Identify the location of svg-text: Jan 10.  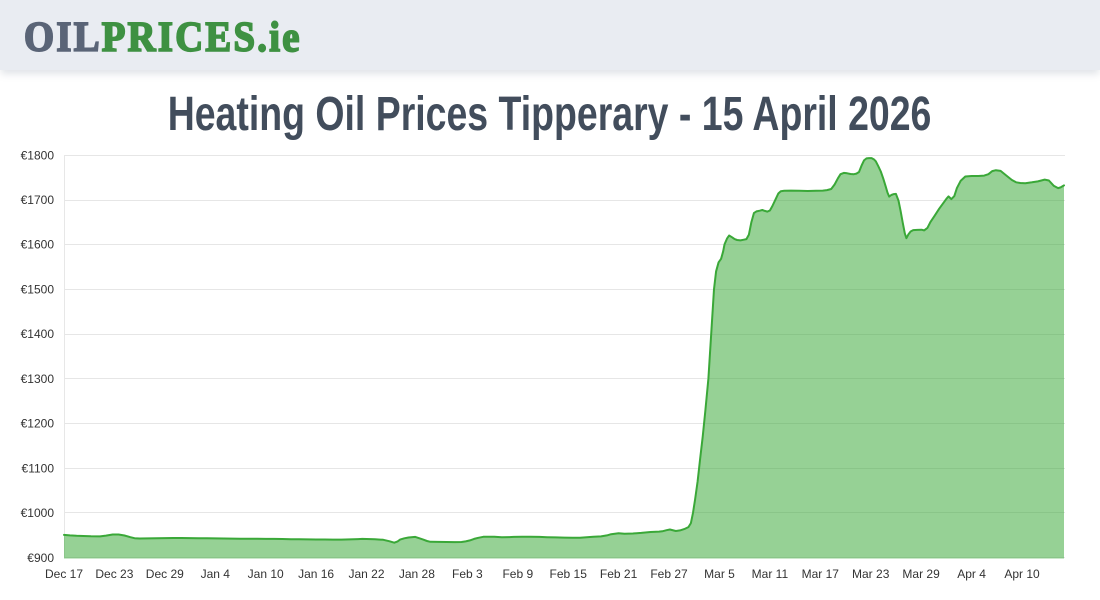
(266, 574).